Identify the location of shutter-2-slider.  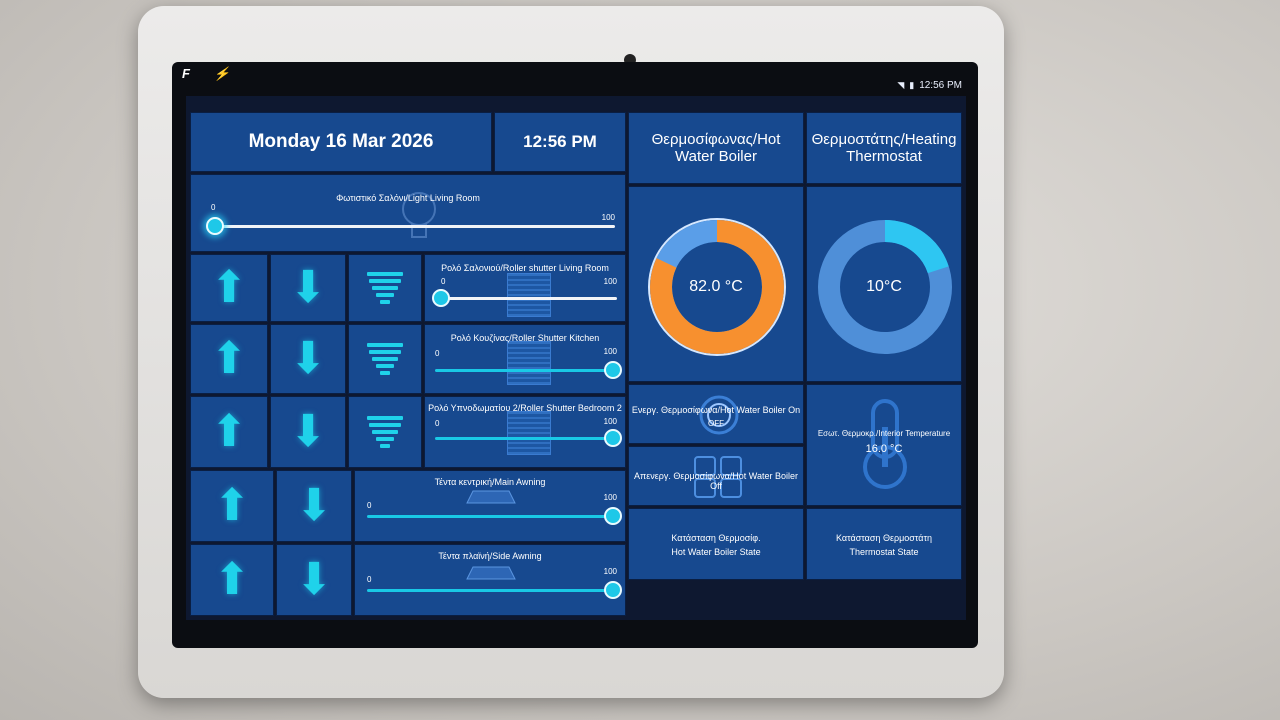
(528, 370).